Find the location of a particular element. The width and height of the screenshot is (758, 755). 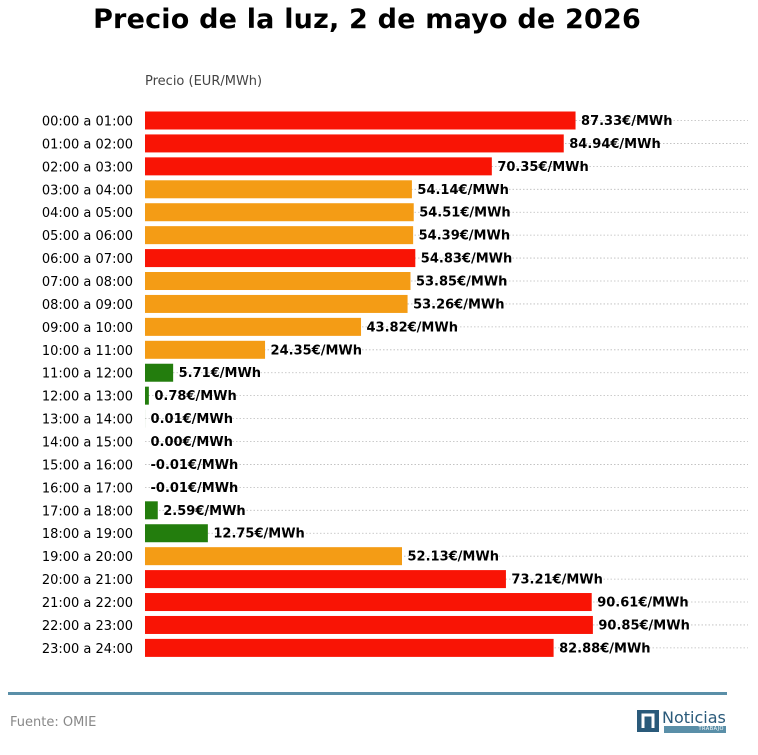

value-label: 53.26€/MWh is located at coordinates (458, 304).